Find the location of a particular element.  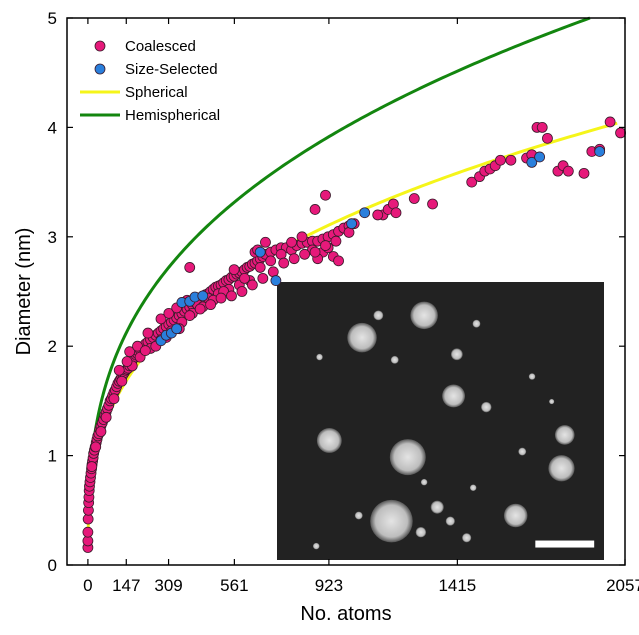

y-tick-label: 2 is located at coordinates (52, 346).